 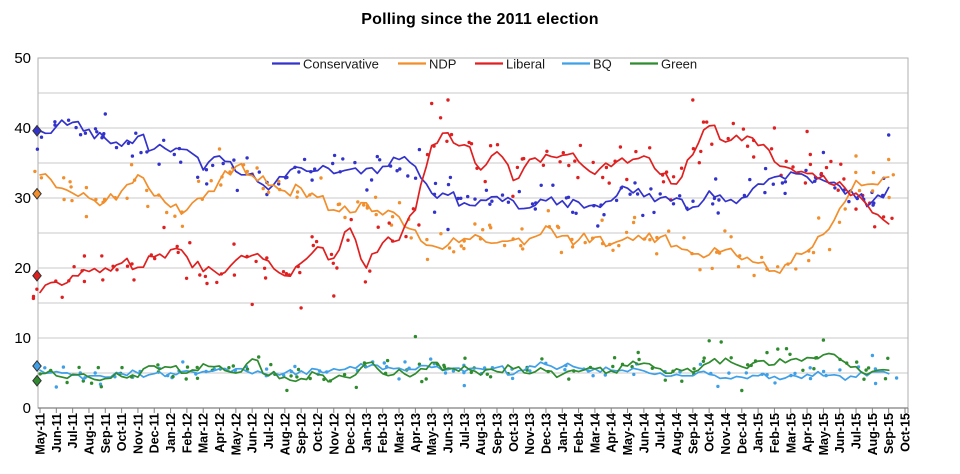 What do you see at coordinates (253, 433) in the screenshot?
I see `x-axis-label: Jun-12` at bounding box center [253, 433].